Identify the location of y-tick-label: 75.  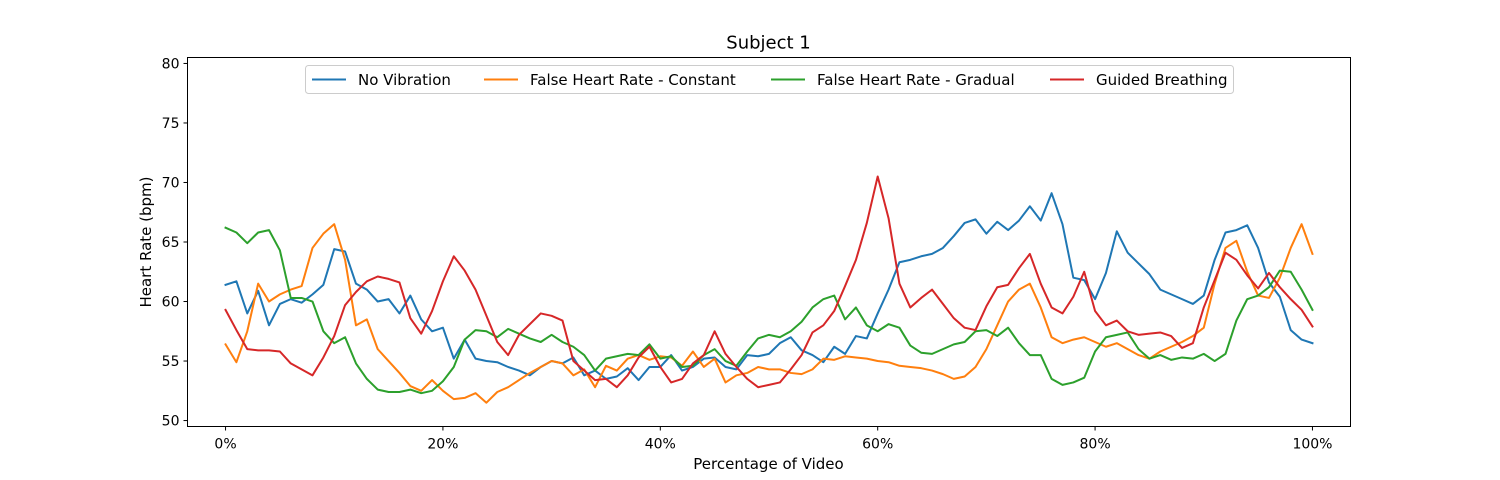
(171, 124).